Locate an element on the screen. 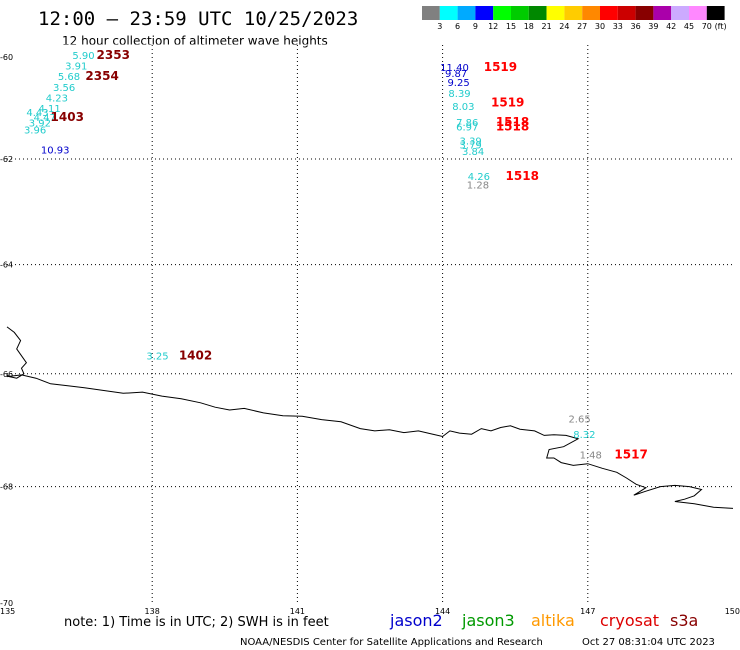 This screenshot has height=650, width=740. wave-height-label: 4.26 is located at coordinates (479, 177).